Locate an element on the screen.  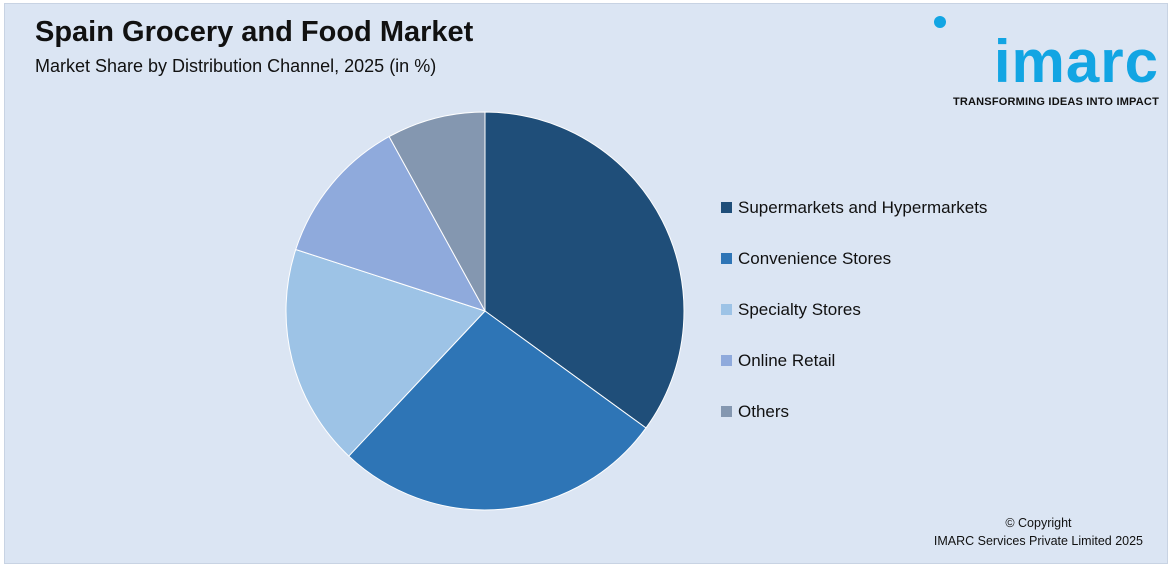
pie-slice-online-retail is located at coordinates (391, 223).